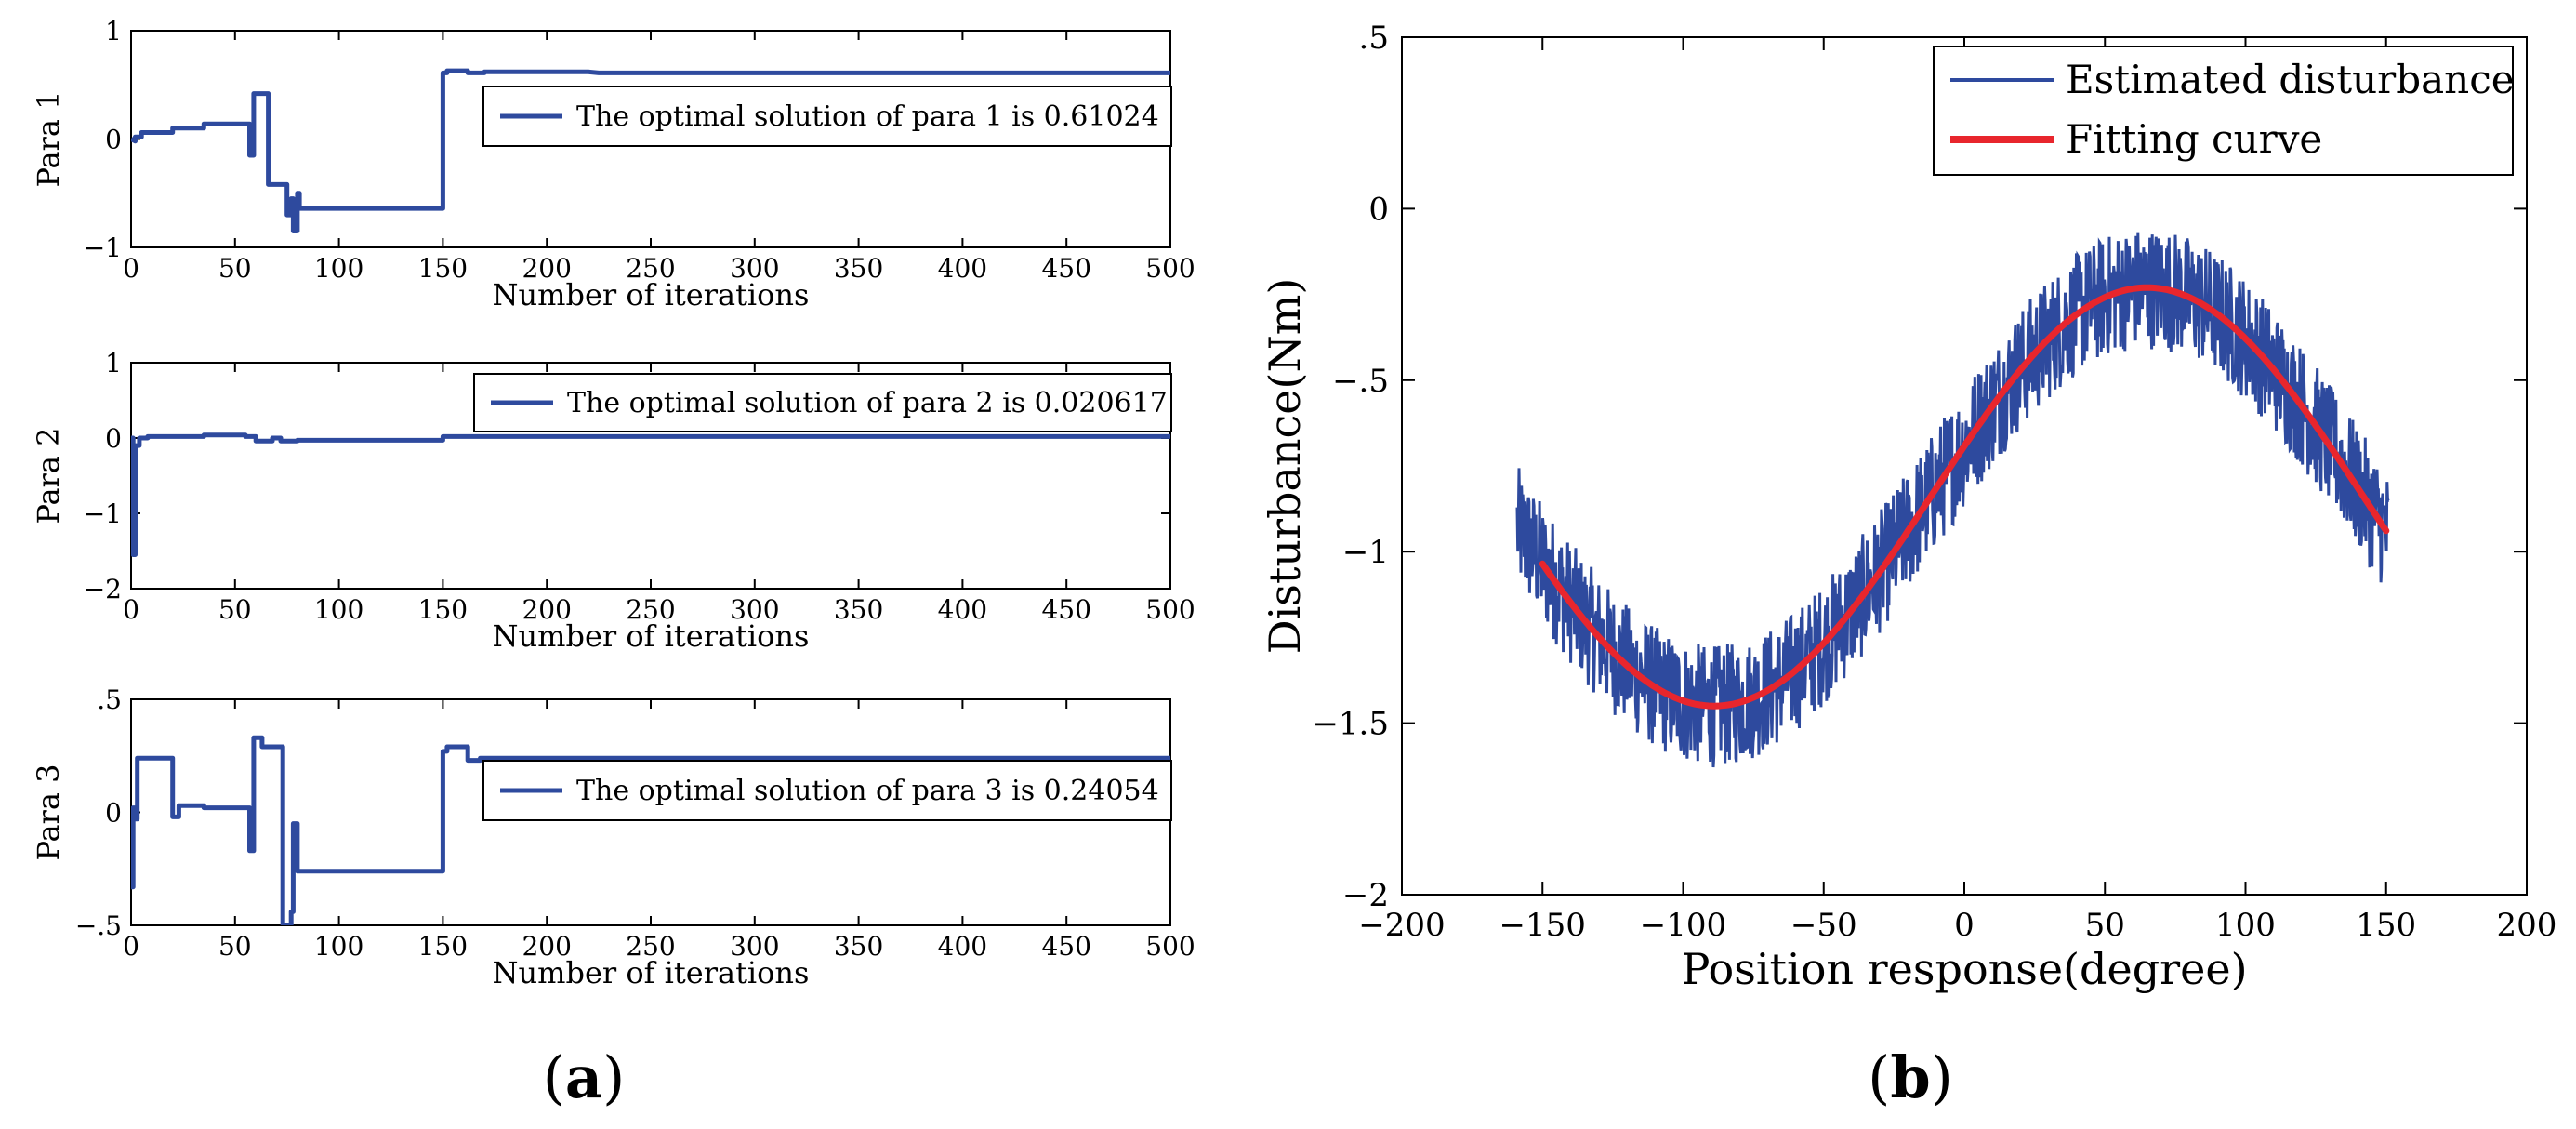 The height and width of the screenshot is (1129, 2576). I want to click on y-axis-label: Para 1, so click(48, 138).